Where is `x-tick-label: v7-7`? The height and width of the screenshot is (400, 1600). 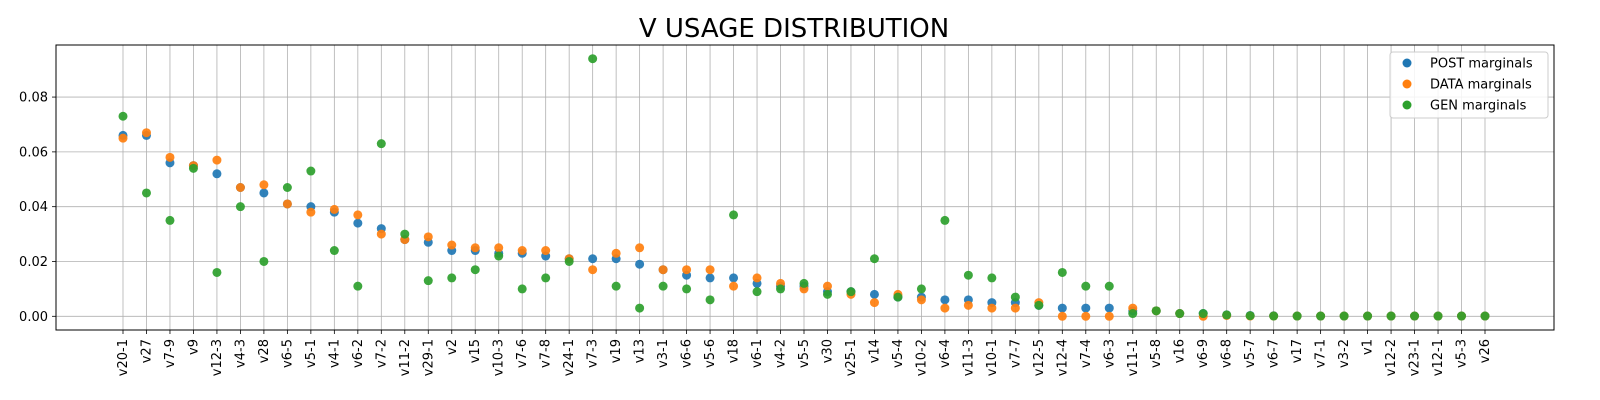
x-tick-label: v7-7 is located at coordinates (1015, 353).